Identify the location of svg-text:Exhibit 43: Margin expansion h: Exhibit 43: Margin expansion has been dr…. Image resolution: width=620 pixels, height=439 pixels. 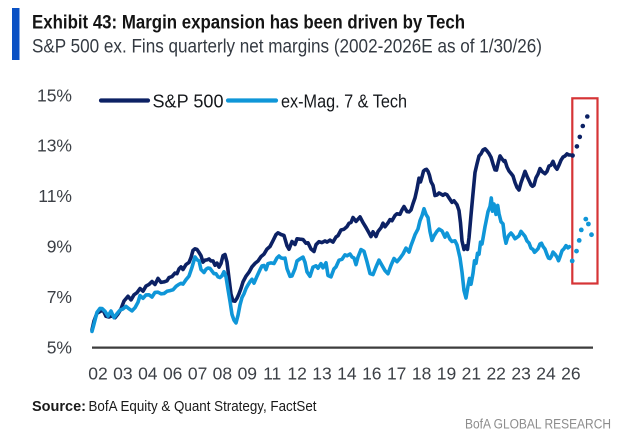
(248, 23).